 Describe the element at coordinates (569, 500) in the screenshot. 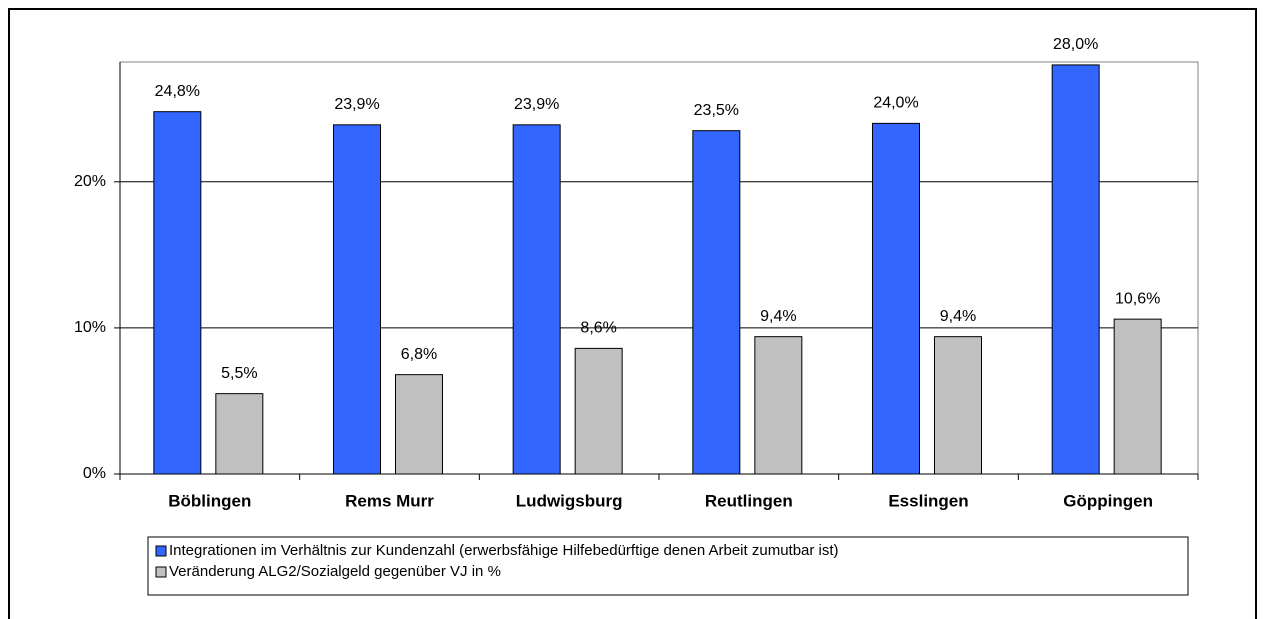

I see `x-tick-label: Ludwigsburg` at that location.